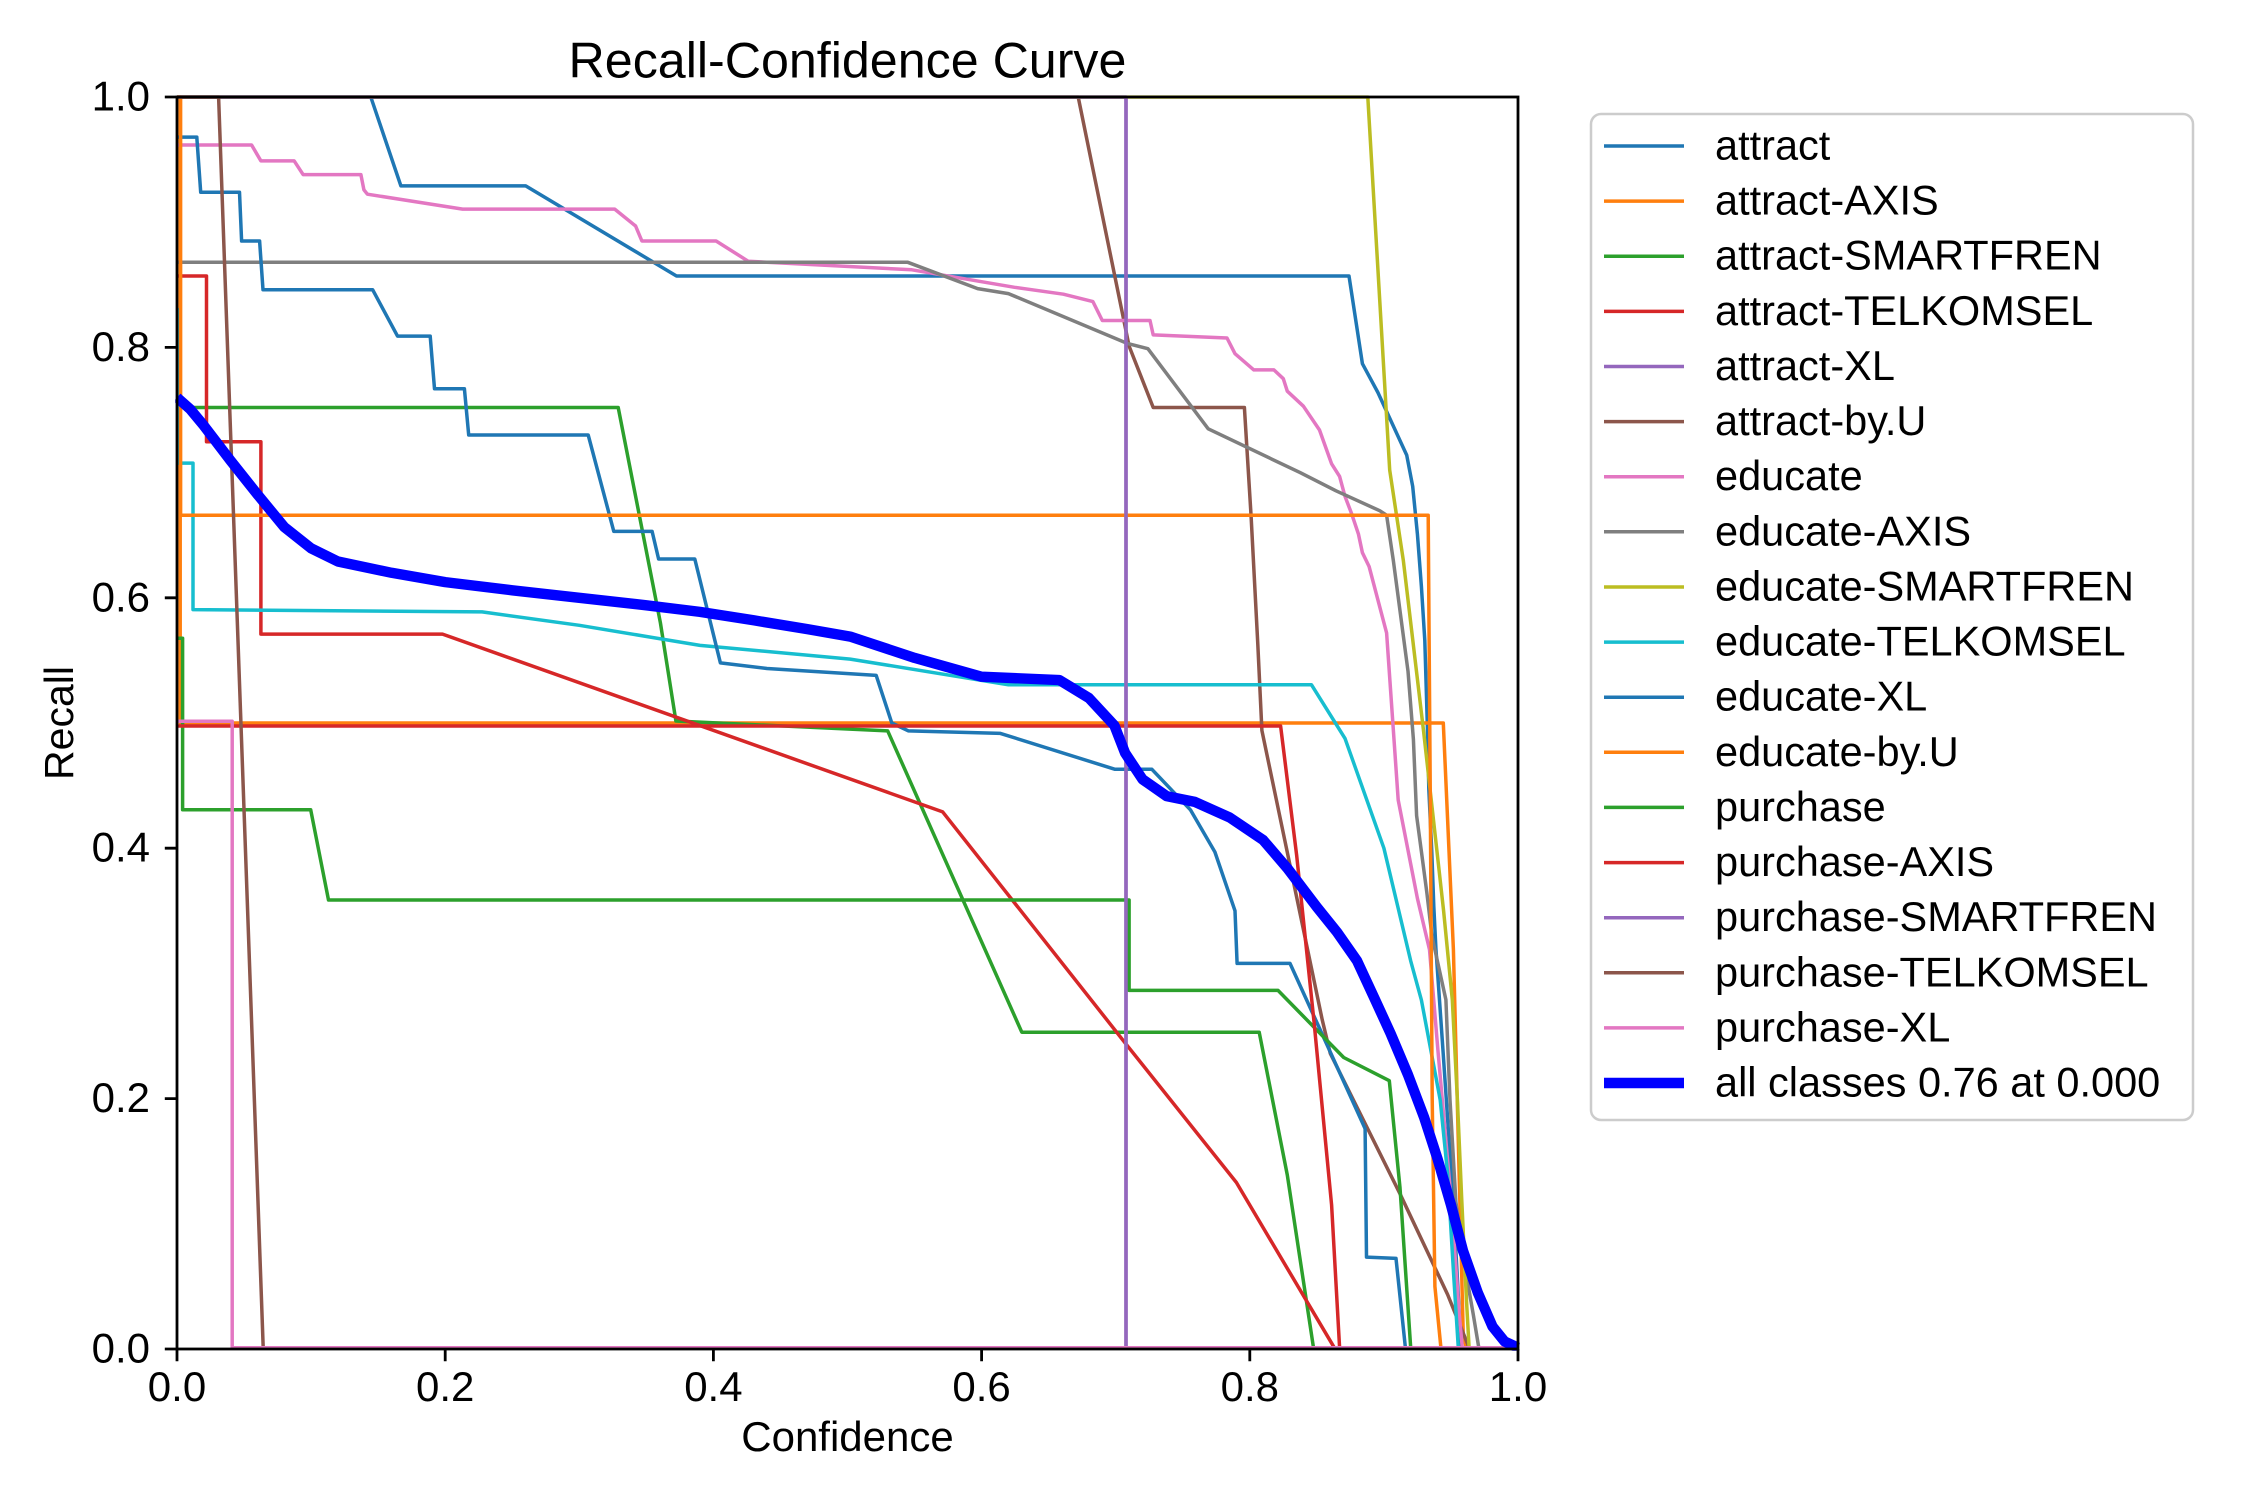 The image size is (2250, 1500). Describe the element at coordinates (1932, 971) in the screenshot. I see `svg-text: purchase-TELKOMSEL` at that location.